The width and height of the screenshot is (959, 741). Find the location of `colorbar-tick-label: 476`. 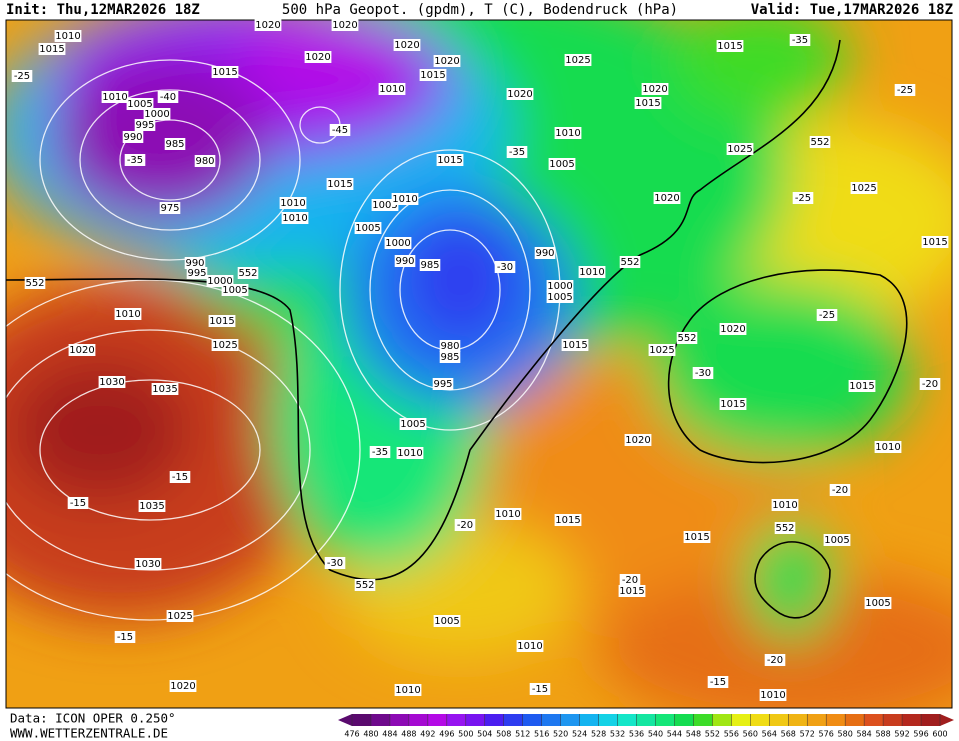

colorbar-tick-label: 476 is located at coordinates (351, 734).